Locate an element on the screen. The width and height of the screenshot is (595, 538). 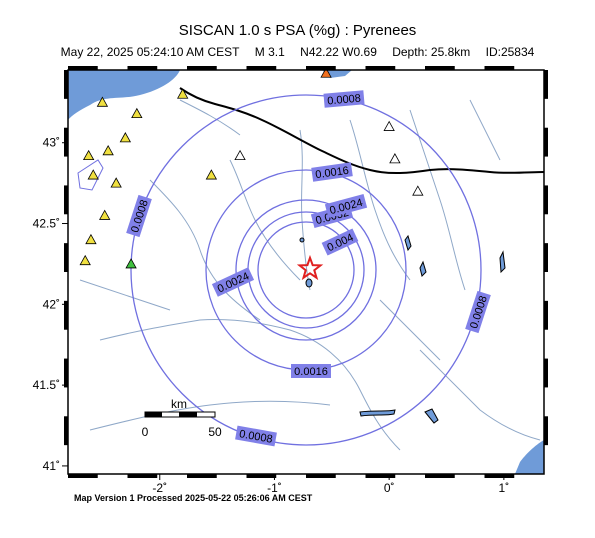
event-id: ID:25834 is located at coordinates (510, 52).